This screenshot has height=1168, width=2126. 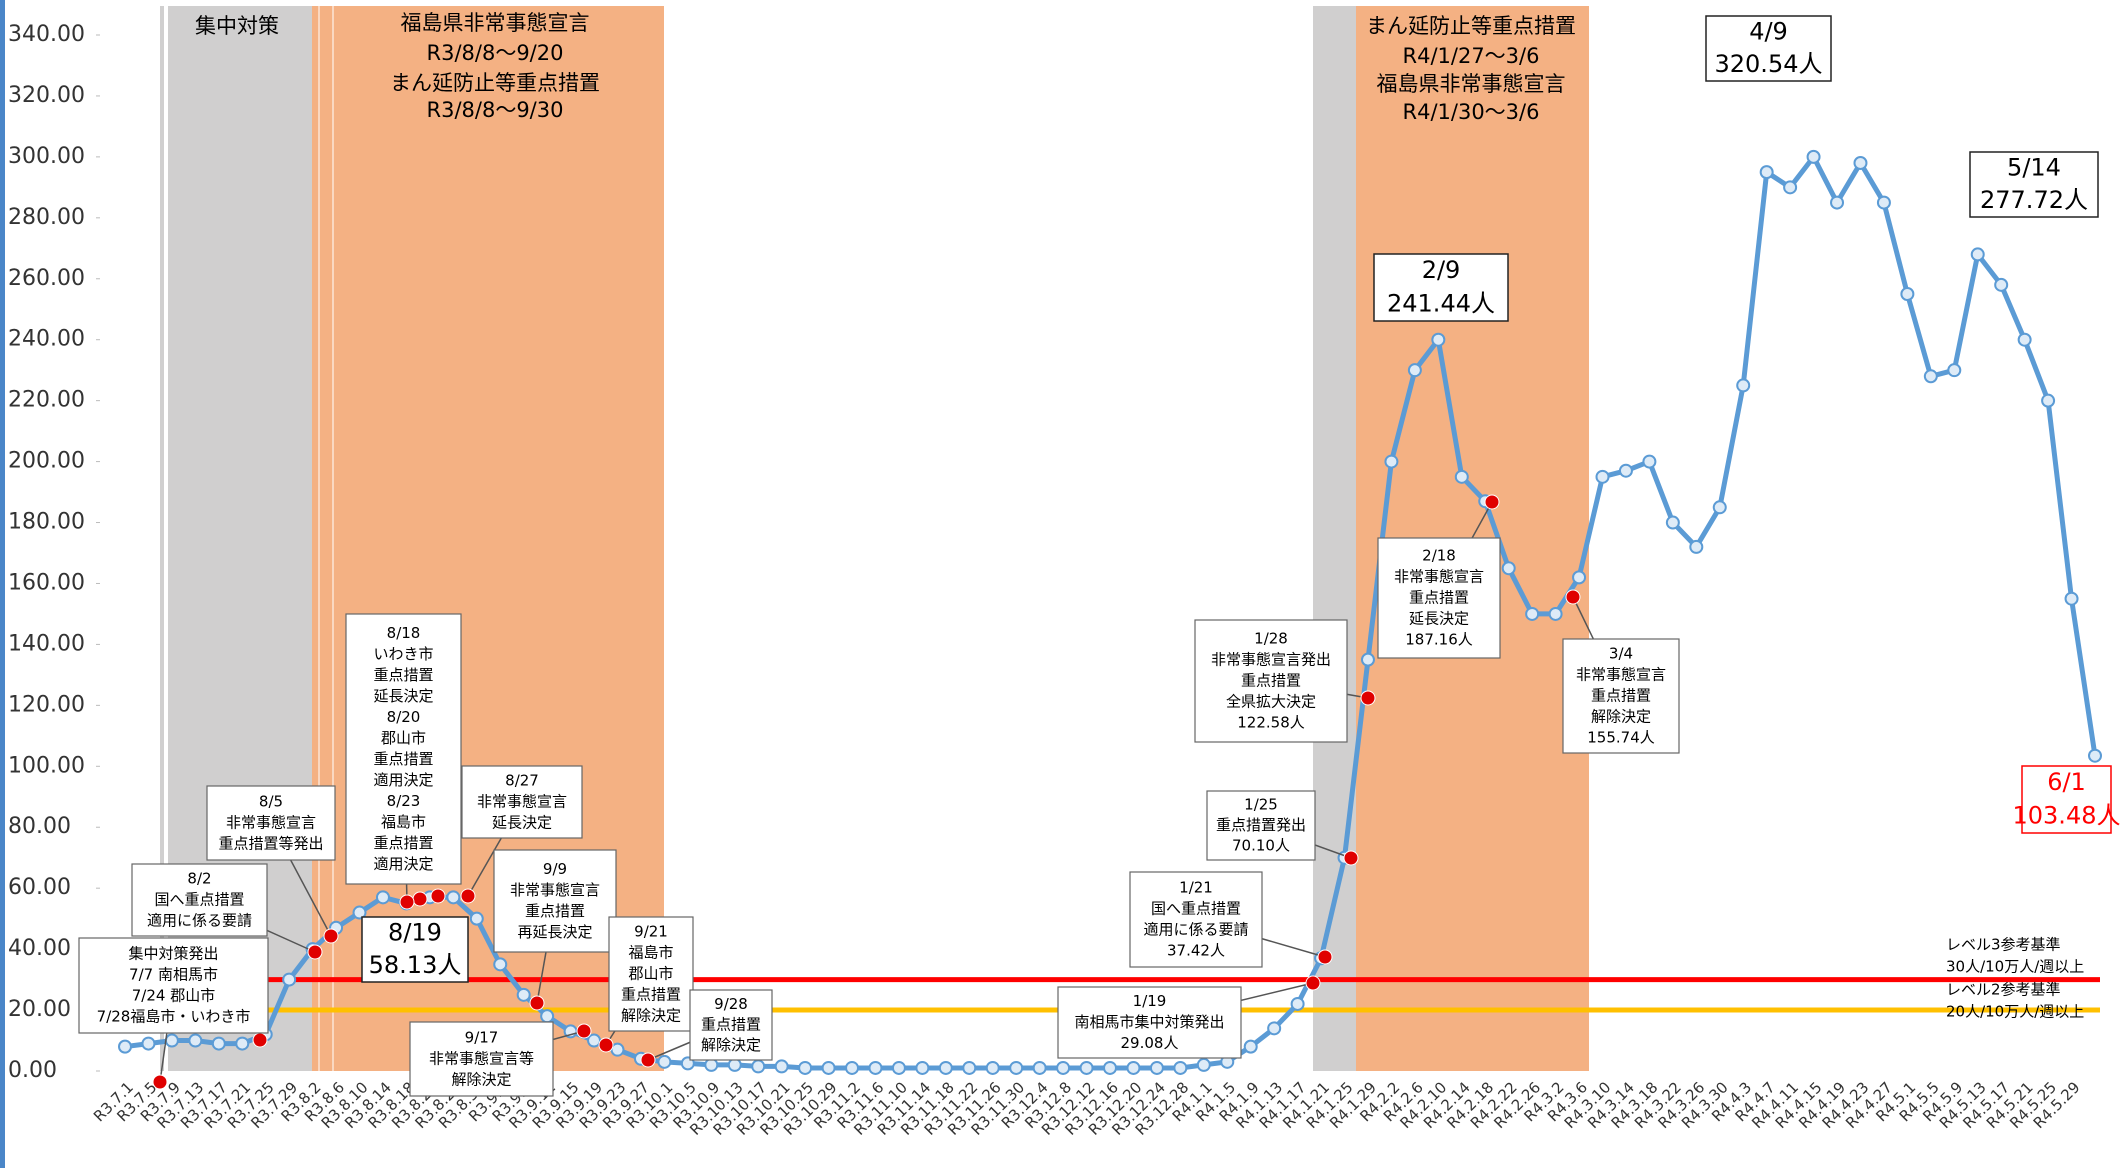 What do you see at coordinates (173, 954) in the screenshot?
I see `callout-text: 集中対策発出` at bounding box center [173, 954].